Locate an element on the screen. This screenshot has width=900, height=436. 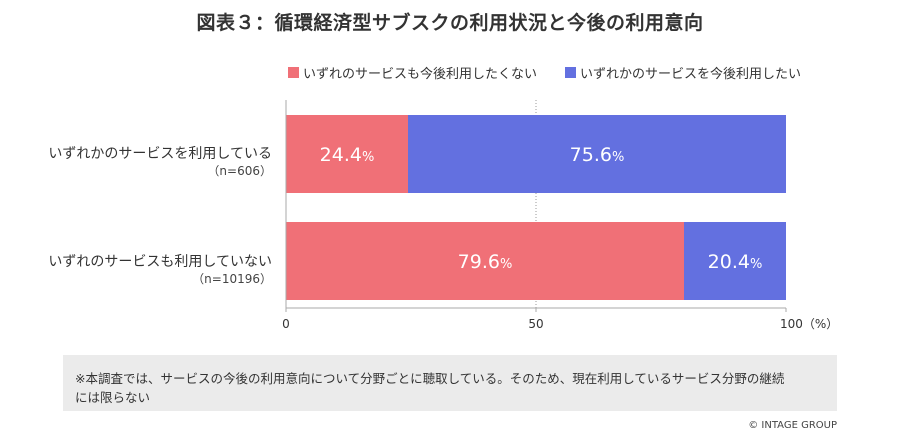
legend-swatch-intent is located at coordinates (571, 72).